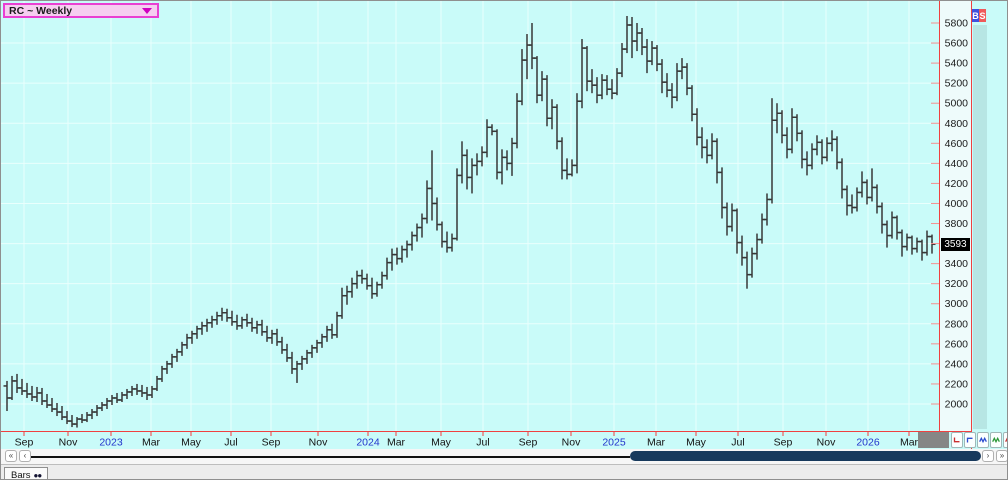 This screenshot has width=1008, height=480. Describe the element at coordinates (957, 24) in the screenshot. I see `y-axis-label: 5800` at that location.